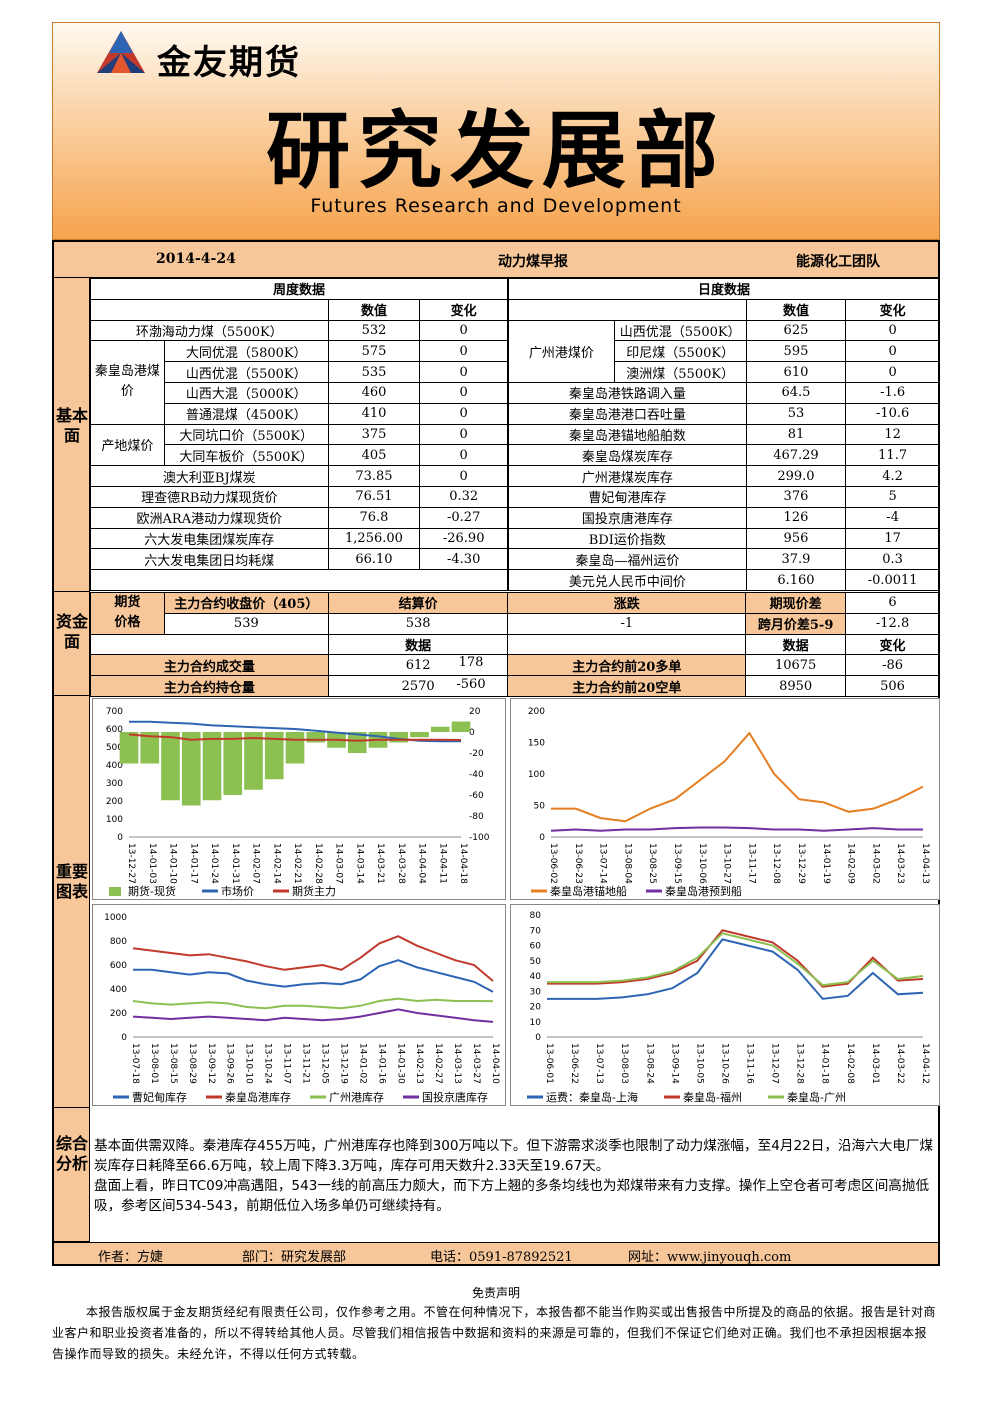  What do you see at coordinates (211, 1063) in the screenshot?
I see `x-tick-label: 13-09-12` at bounding box center [211, 1063].